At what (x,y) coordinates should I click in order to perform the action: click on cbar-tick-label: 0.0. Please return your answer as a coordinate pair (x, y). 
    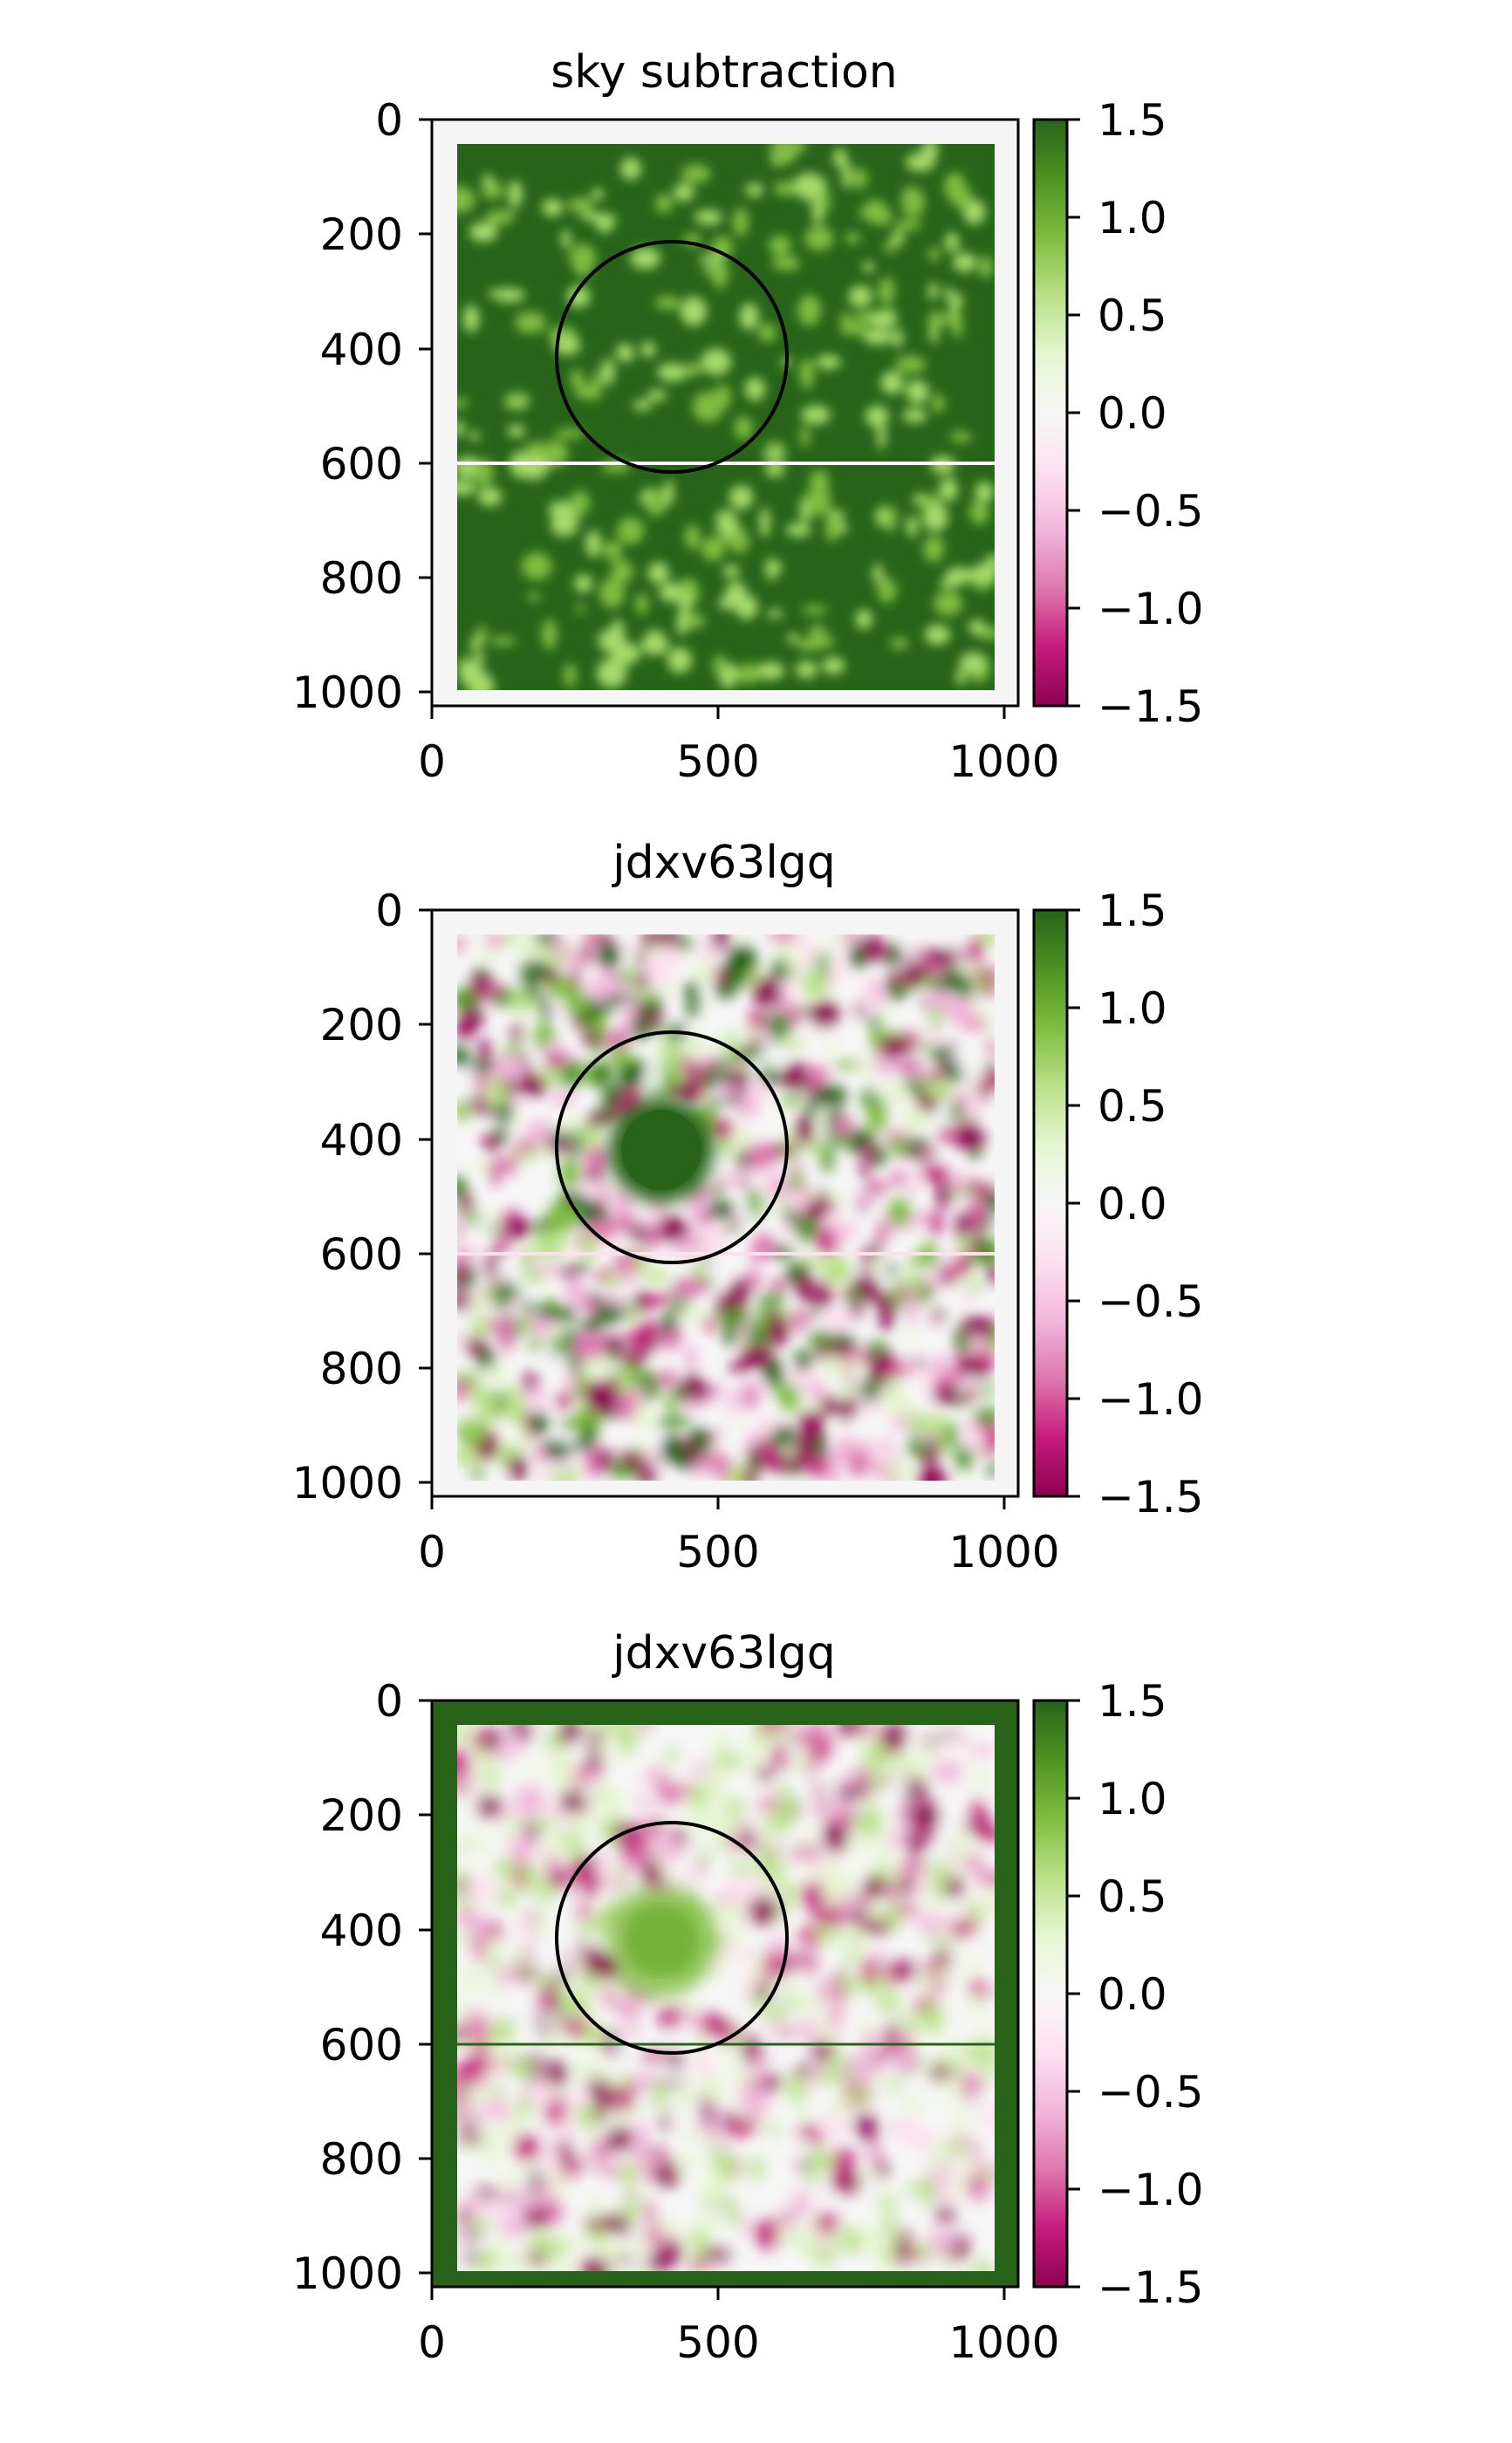
    Looking at the image, I should click on (1132, 413).